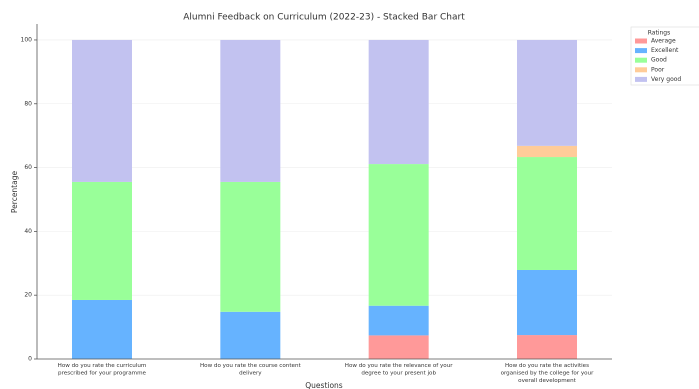 This screenshot has width=699, height=389. Describe the element at coordinates (28, 167) in the screenshot. I see `y-tick-label: 60` at that location.